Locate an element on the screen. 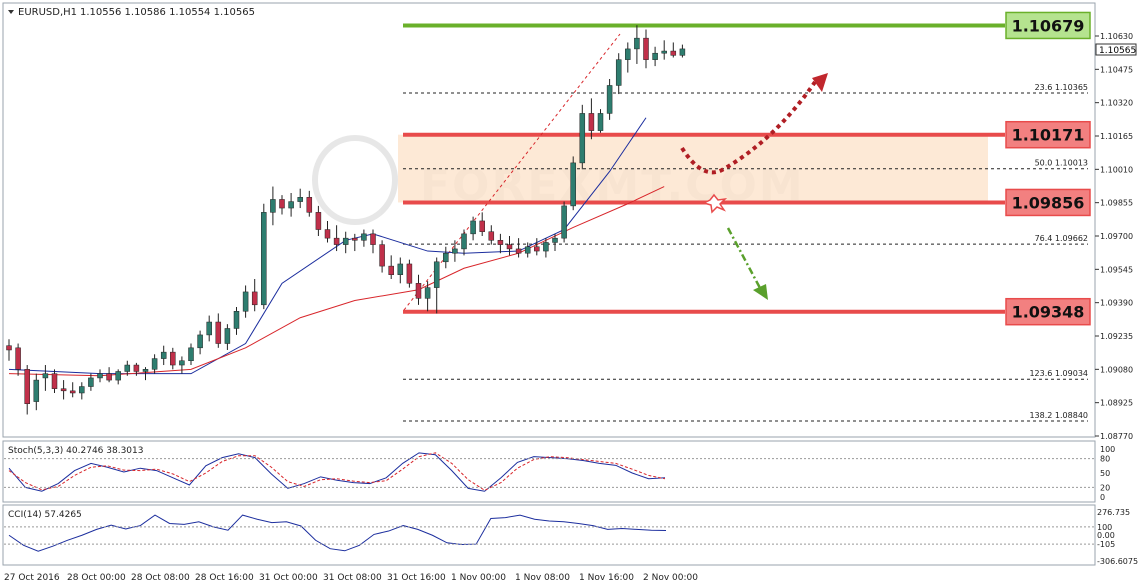  ohlc-values: 1.10556 1.10586 1.10554 1.10565 is located at coordinates (167, 12).